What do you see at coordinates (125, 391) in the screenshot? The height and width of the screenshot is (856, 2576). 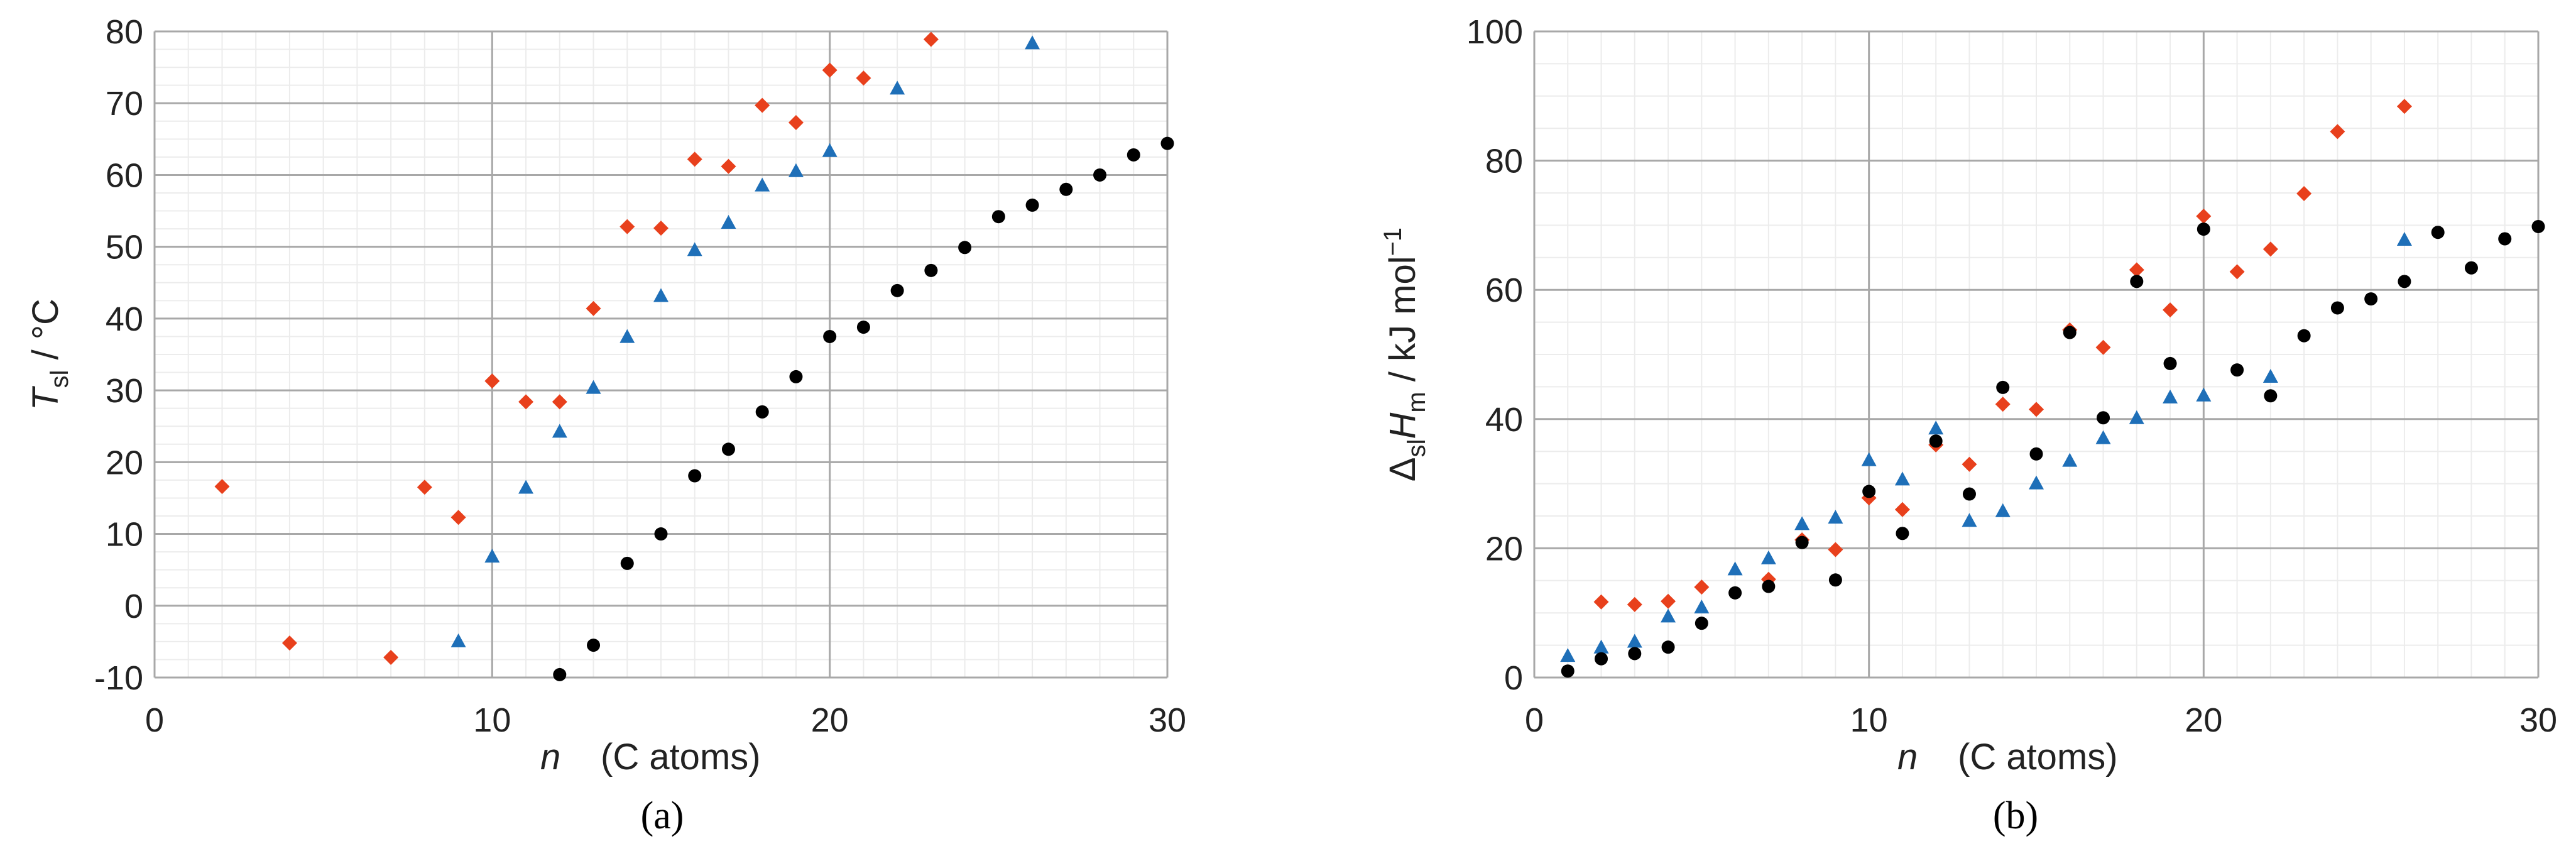 I see `y-tick-label: 30` at bounding box center [125, 391].